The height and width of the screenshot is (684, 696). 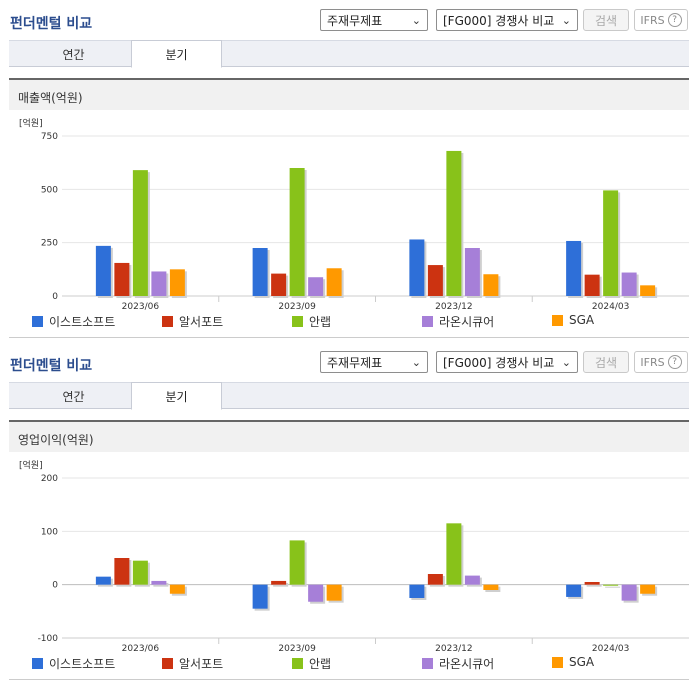 I want to click on peer-select-value: [FG000] 경쟁사 비교, so click(x=499, y=362).